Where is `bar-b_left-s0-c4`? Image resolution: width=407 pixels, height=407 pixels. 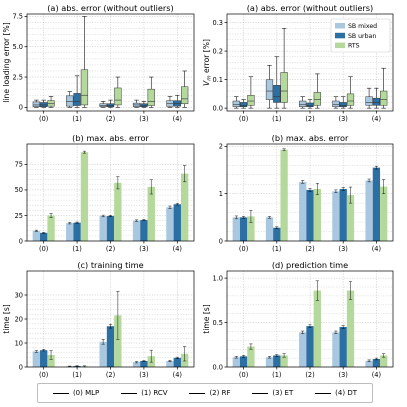
bar-b_left-s0-c4 is located at coordinates (170, 224).